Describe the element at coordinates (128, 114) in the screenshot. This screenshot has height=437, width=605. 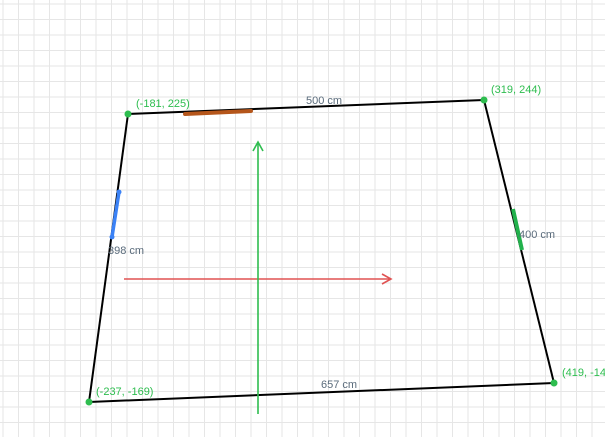
I see `corner-handle-top-left` at that location.